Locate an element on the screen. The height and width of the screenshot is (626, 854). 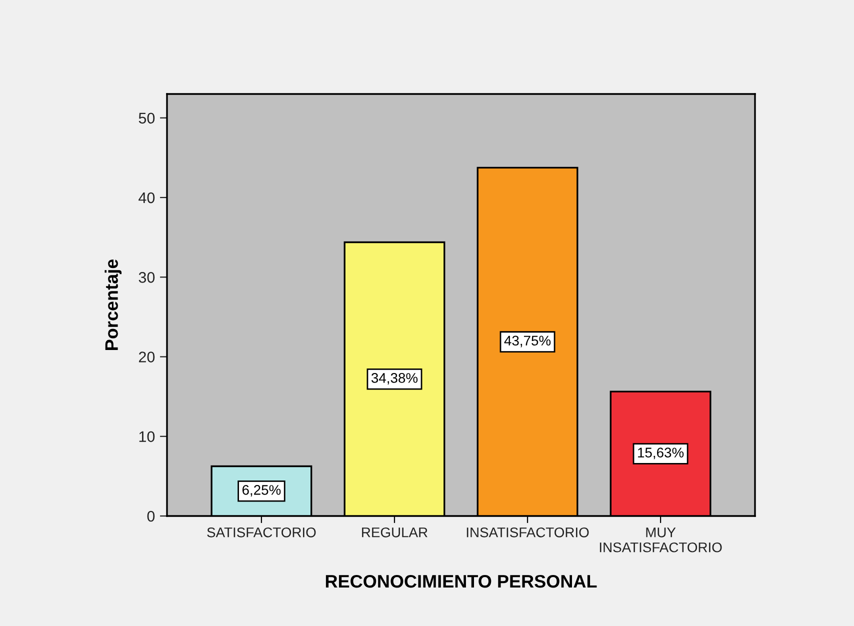
x-tick-label: REGULAR is located at coordinates (395, 532).